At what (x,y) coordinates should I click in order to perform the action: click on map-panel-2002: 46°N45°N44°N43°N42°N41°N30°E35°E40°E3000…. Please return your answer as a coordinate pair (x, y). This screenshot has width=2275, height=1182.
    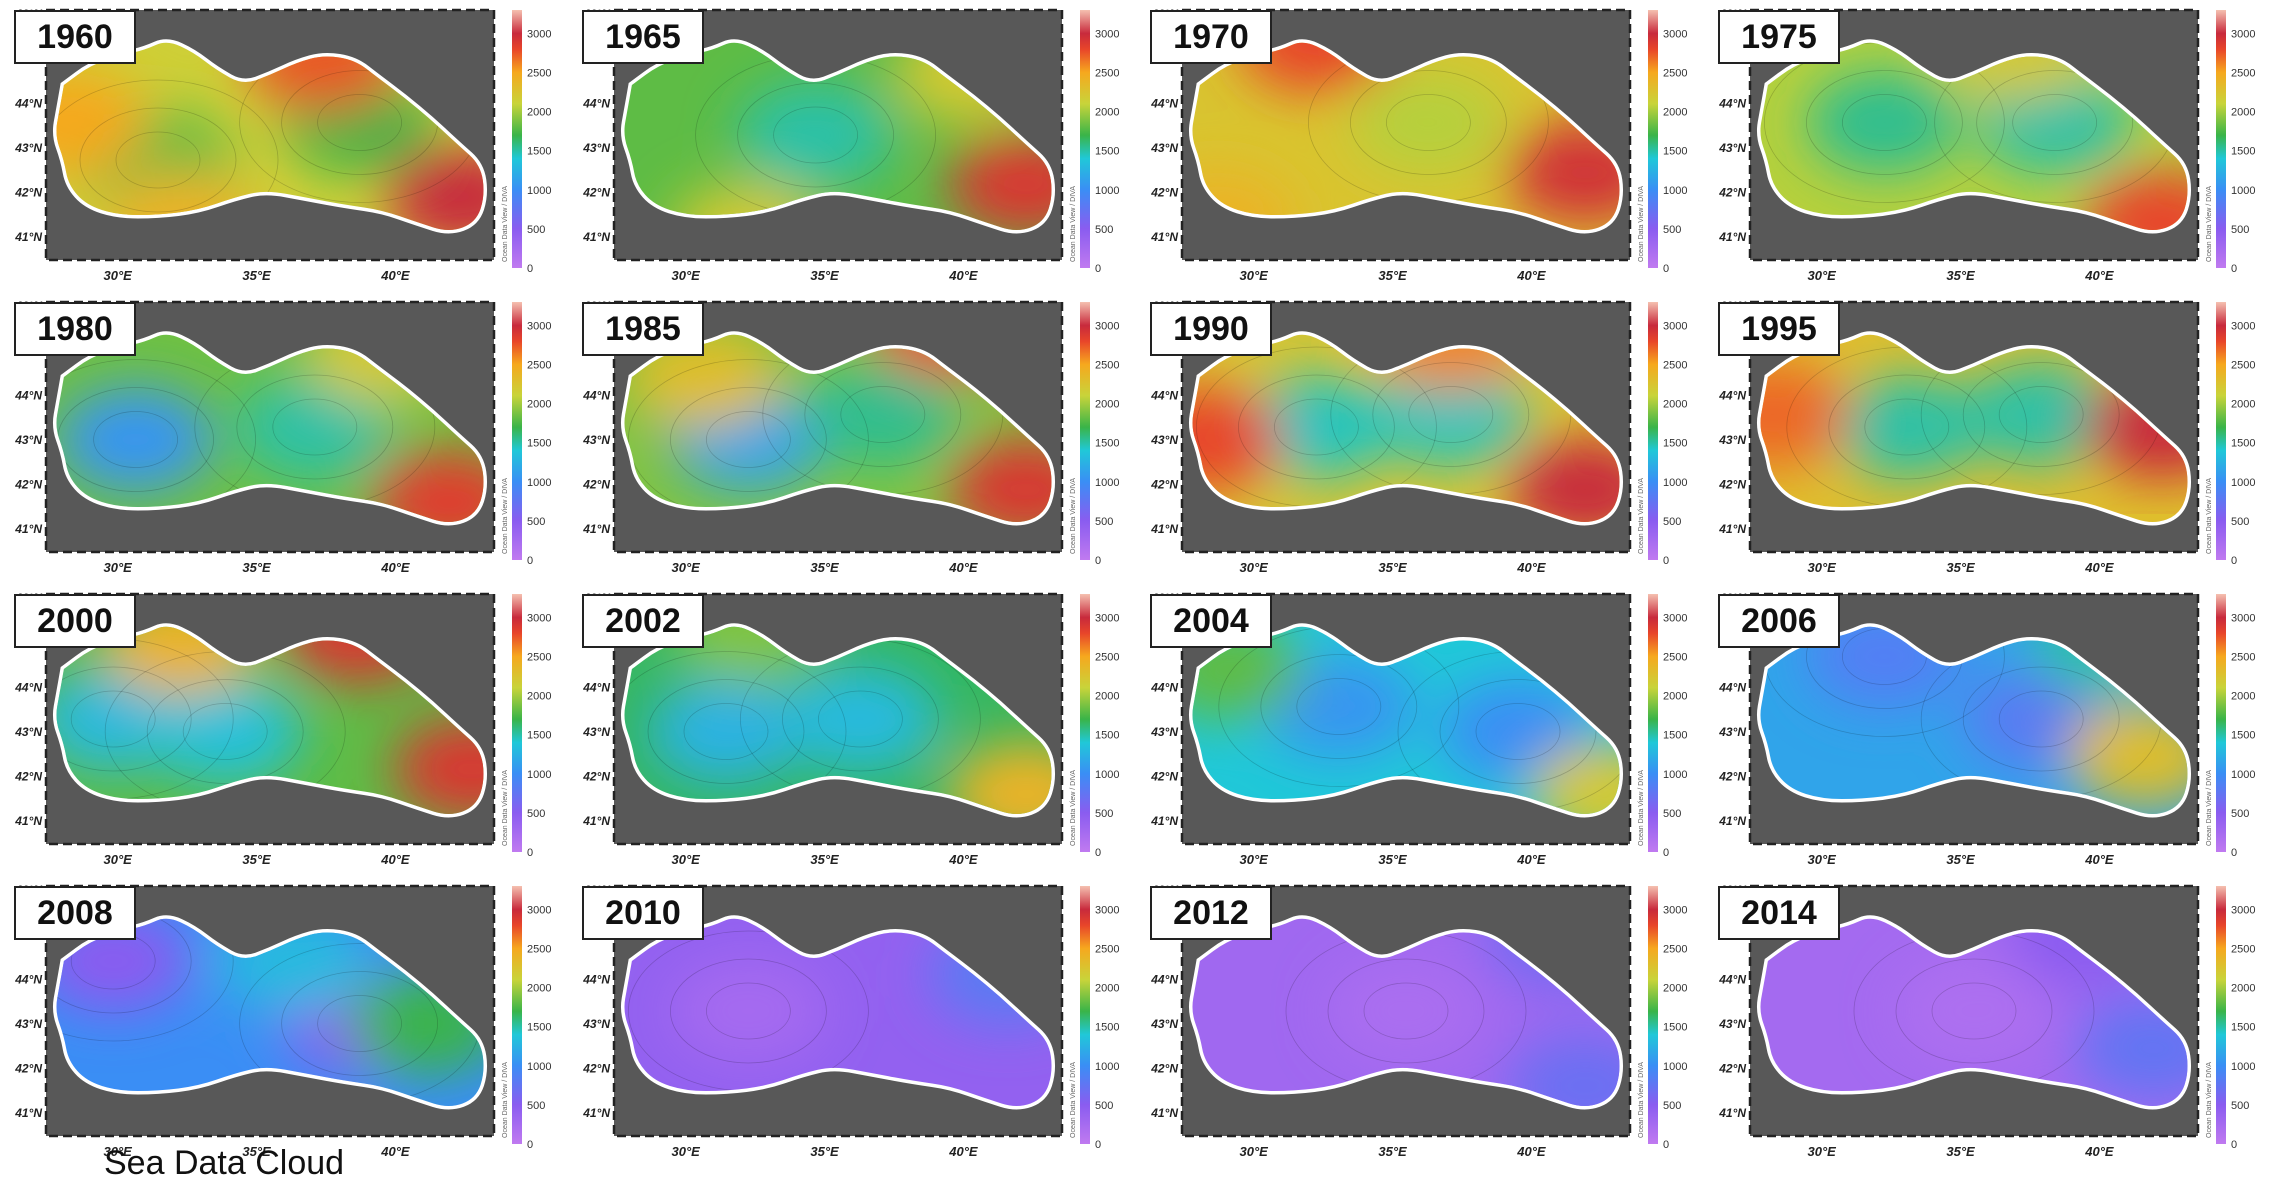
    Looking at the image, I should click on (850, 730).